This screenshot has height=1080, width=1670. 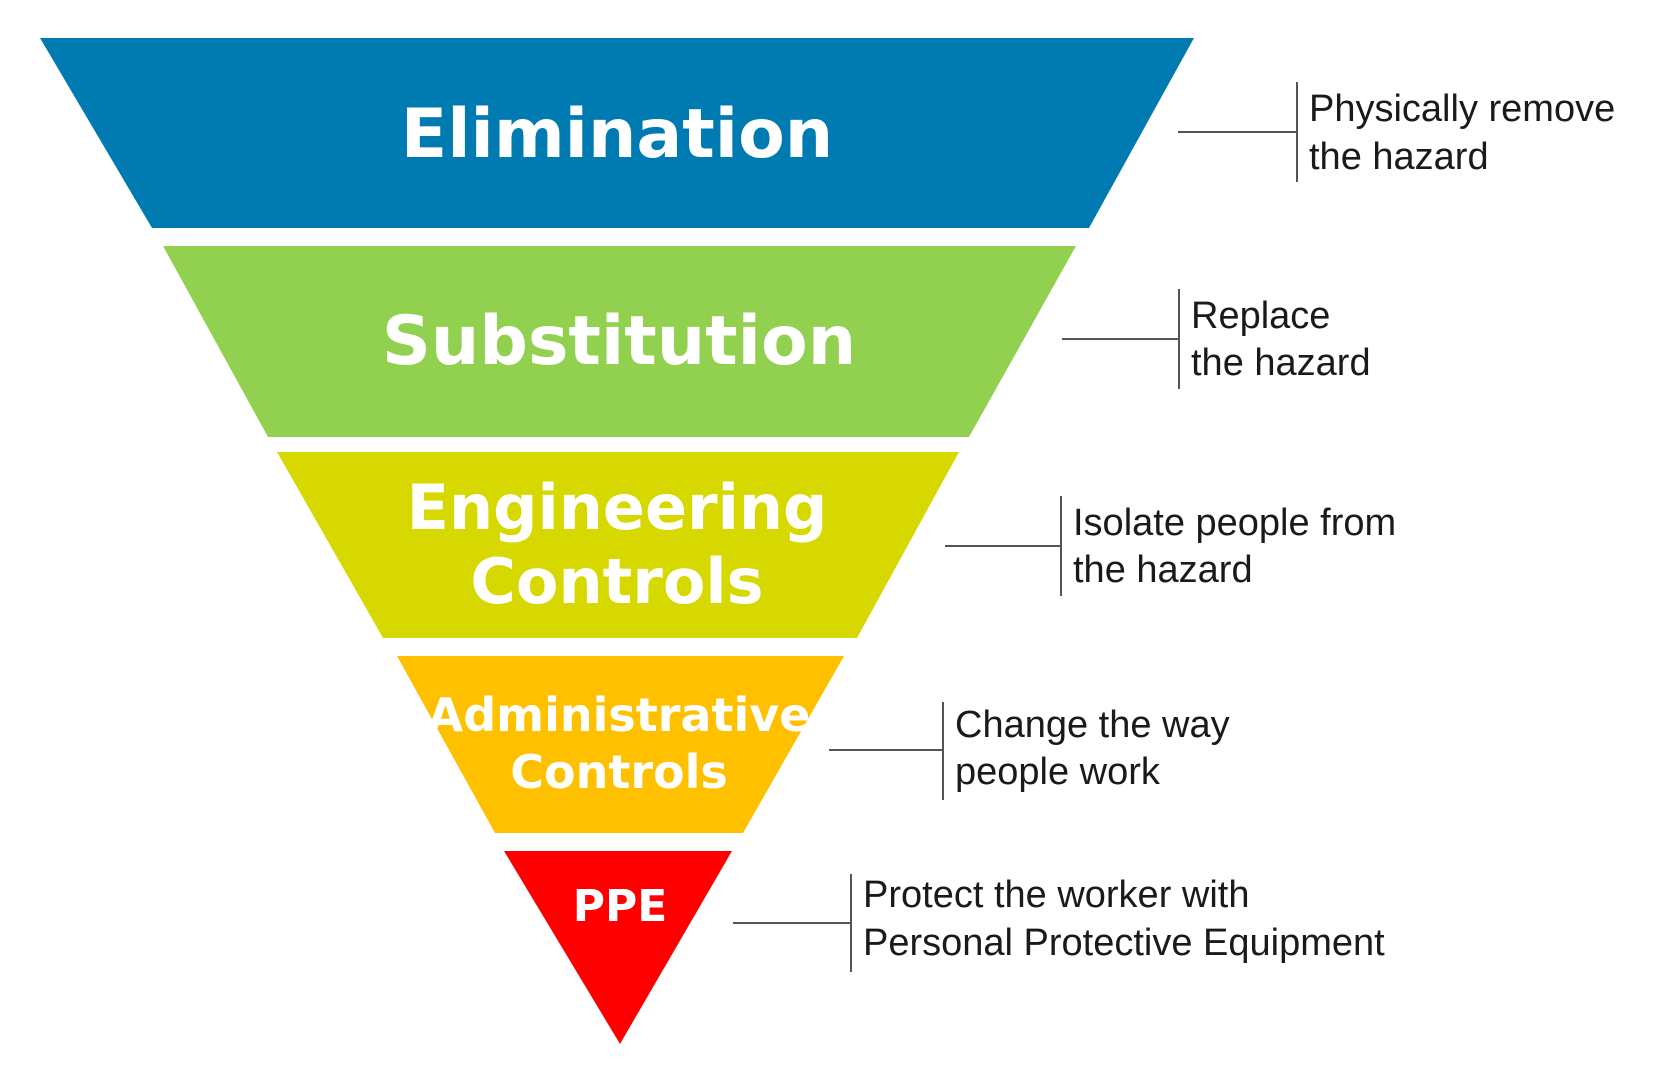 I want to click on tier-engineering-controls-shape, so click(x=618, y=545).